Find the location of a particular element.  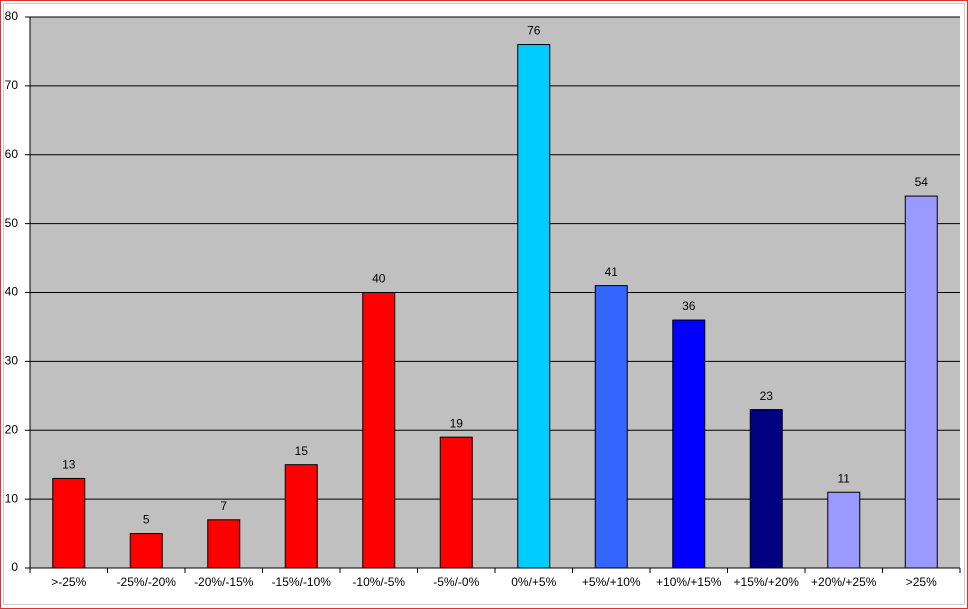

y-tick-label: 20 is located at coordinates (12, 429).